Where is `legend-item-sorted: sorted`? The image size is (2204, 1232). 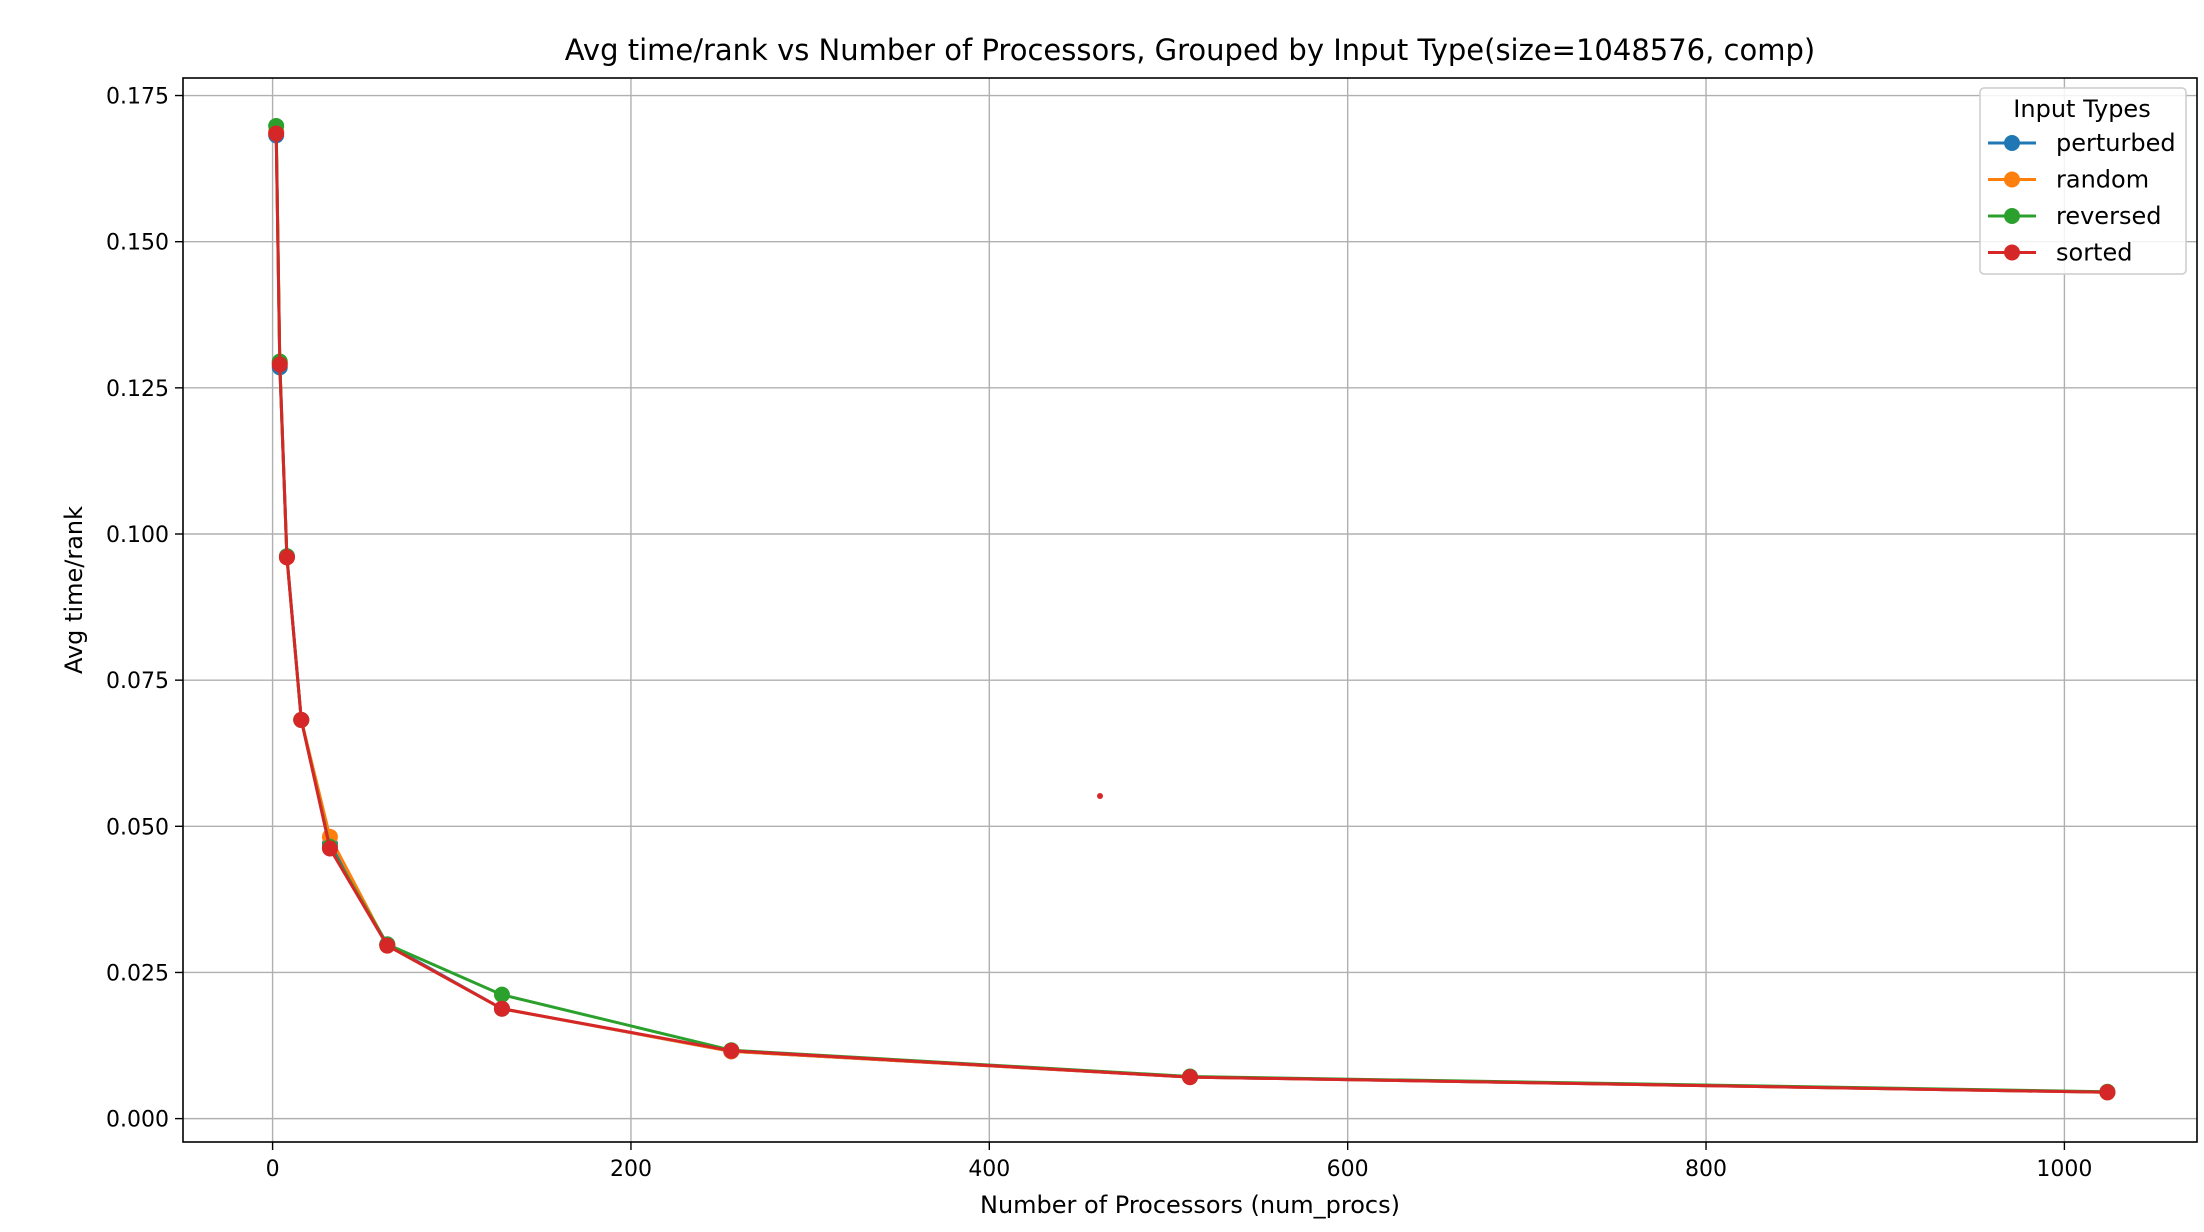 legend-item-sorted: sorted is located at coordinates (2060, 253).